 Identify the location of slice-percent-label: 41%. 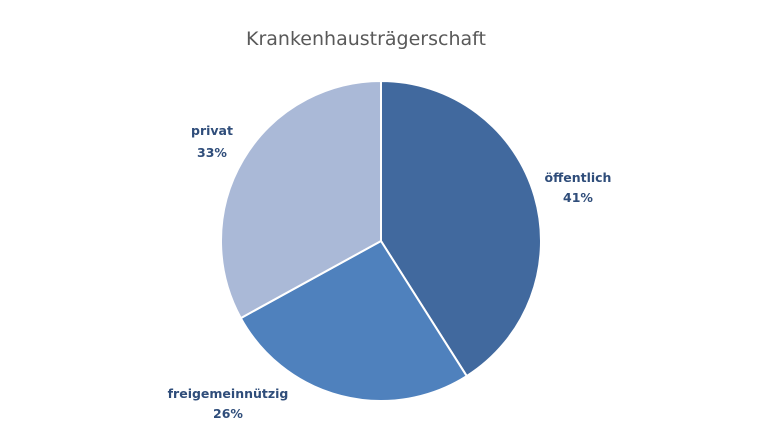
(578, 197).